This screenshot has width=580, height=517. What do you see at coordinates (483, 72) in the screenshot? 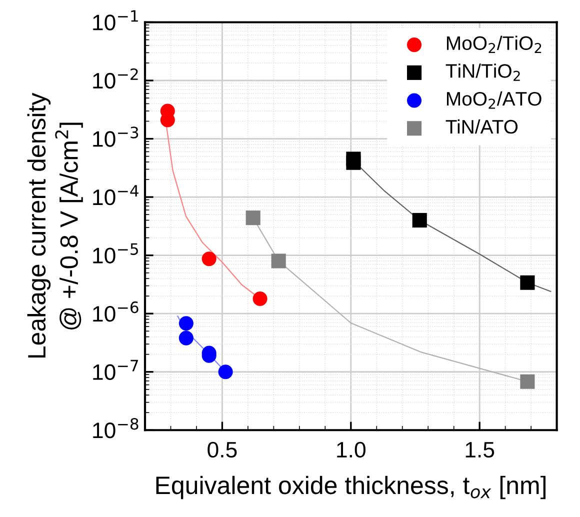
I see `legend-label: TiN/TiO$_{2}$` at bounding box center [483, 72].